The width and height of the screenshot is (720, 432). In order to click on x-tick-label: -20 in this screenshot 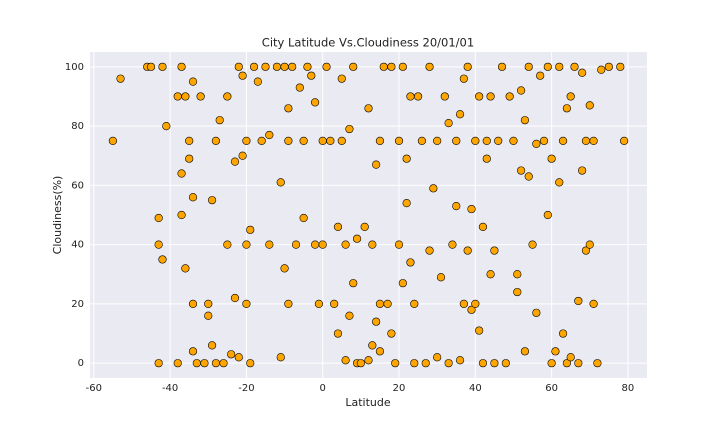, I will do `click(246, 388)`.